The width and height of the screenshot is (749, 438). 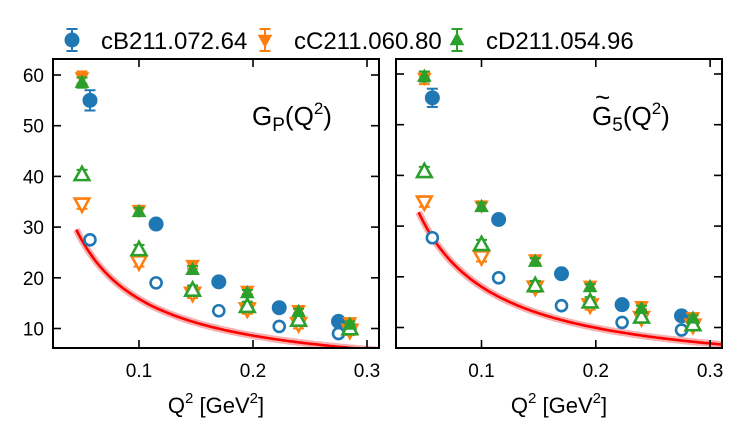 What do you see at coordinates (72, 40) in the screenshot?
I see `legend-circle-icon` at bounding box center [72, 40].